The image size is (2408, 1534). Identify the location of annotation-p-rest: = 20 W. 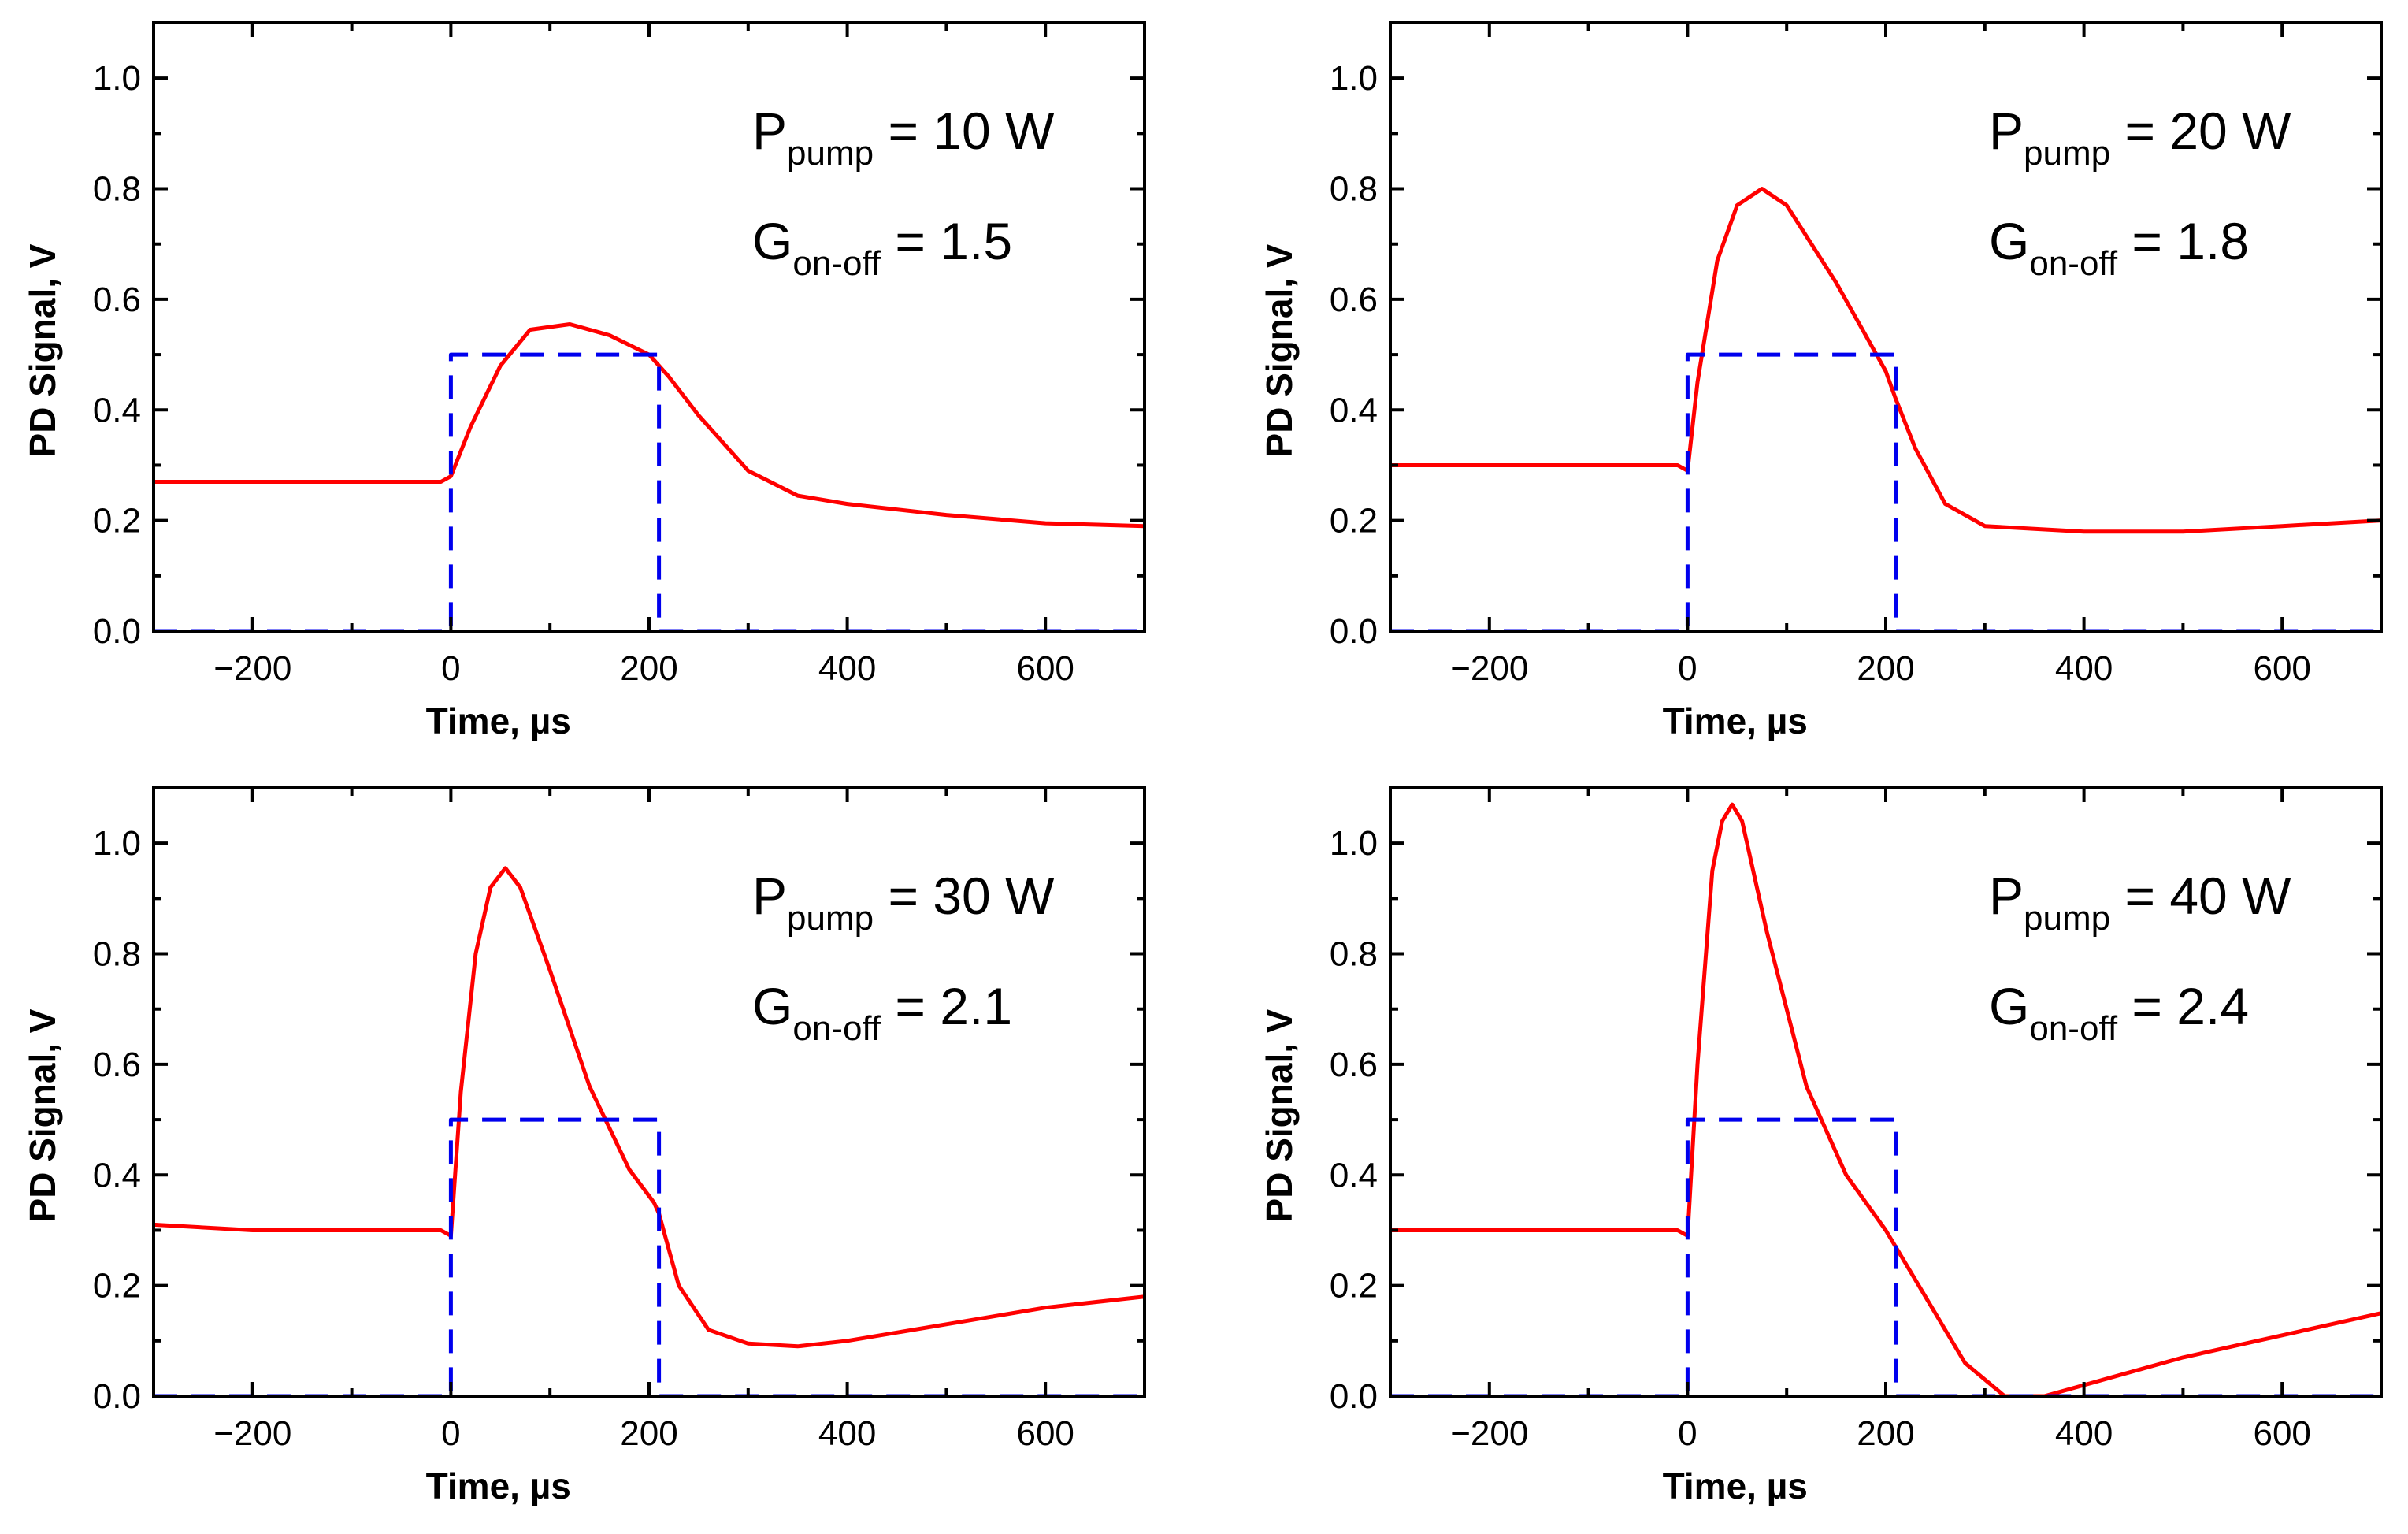
(2200, 131).